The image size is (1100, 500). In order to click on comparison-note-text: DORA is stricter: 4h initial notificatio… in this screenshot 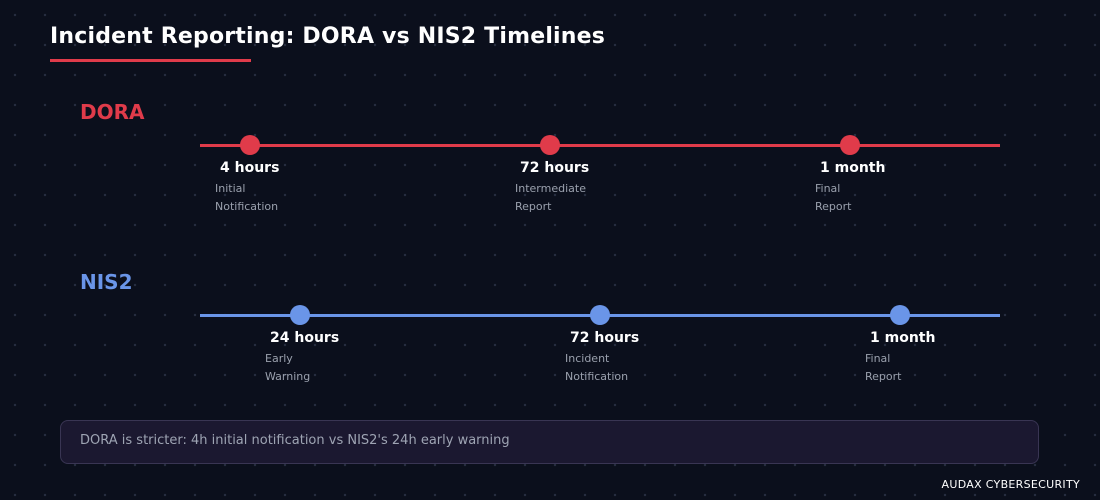, I will do `click(295, 440)`.